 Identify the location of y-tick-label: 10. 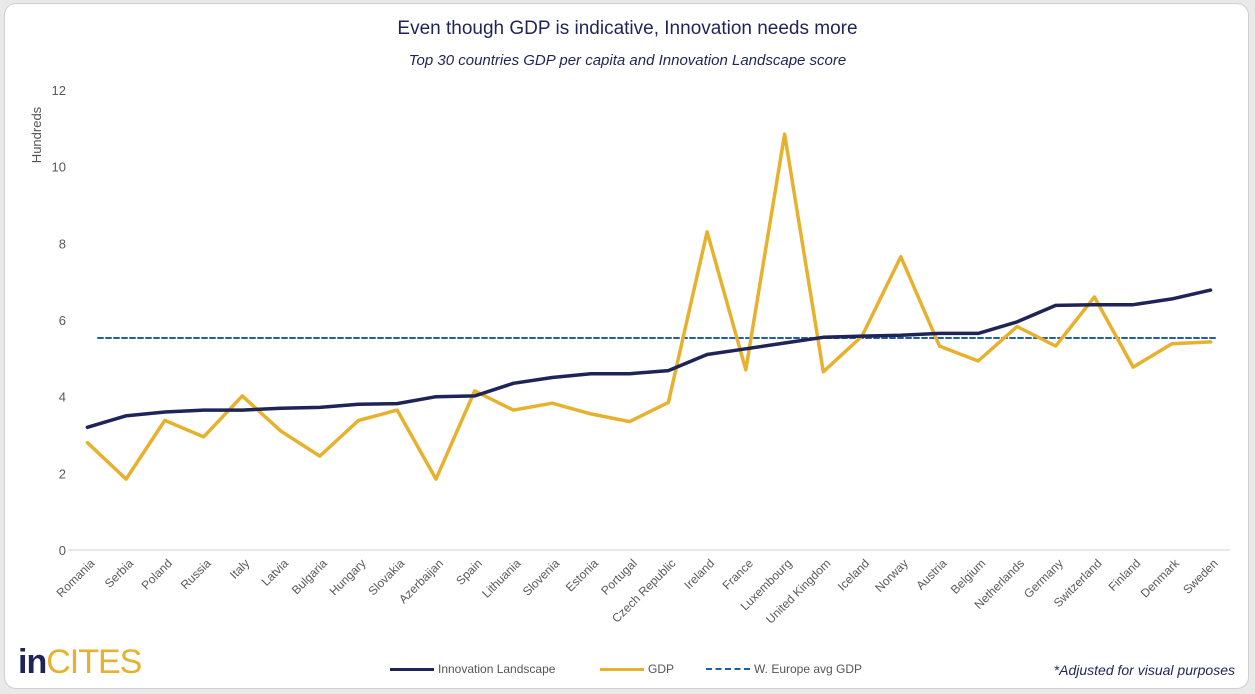
(59, 167).